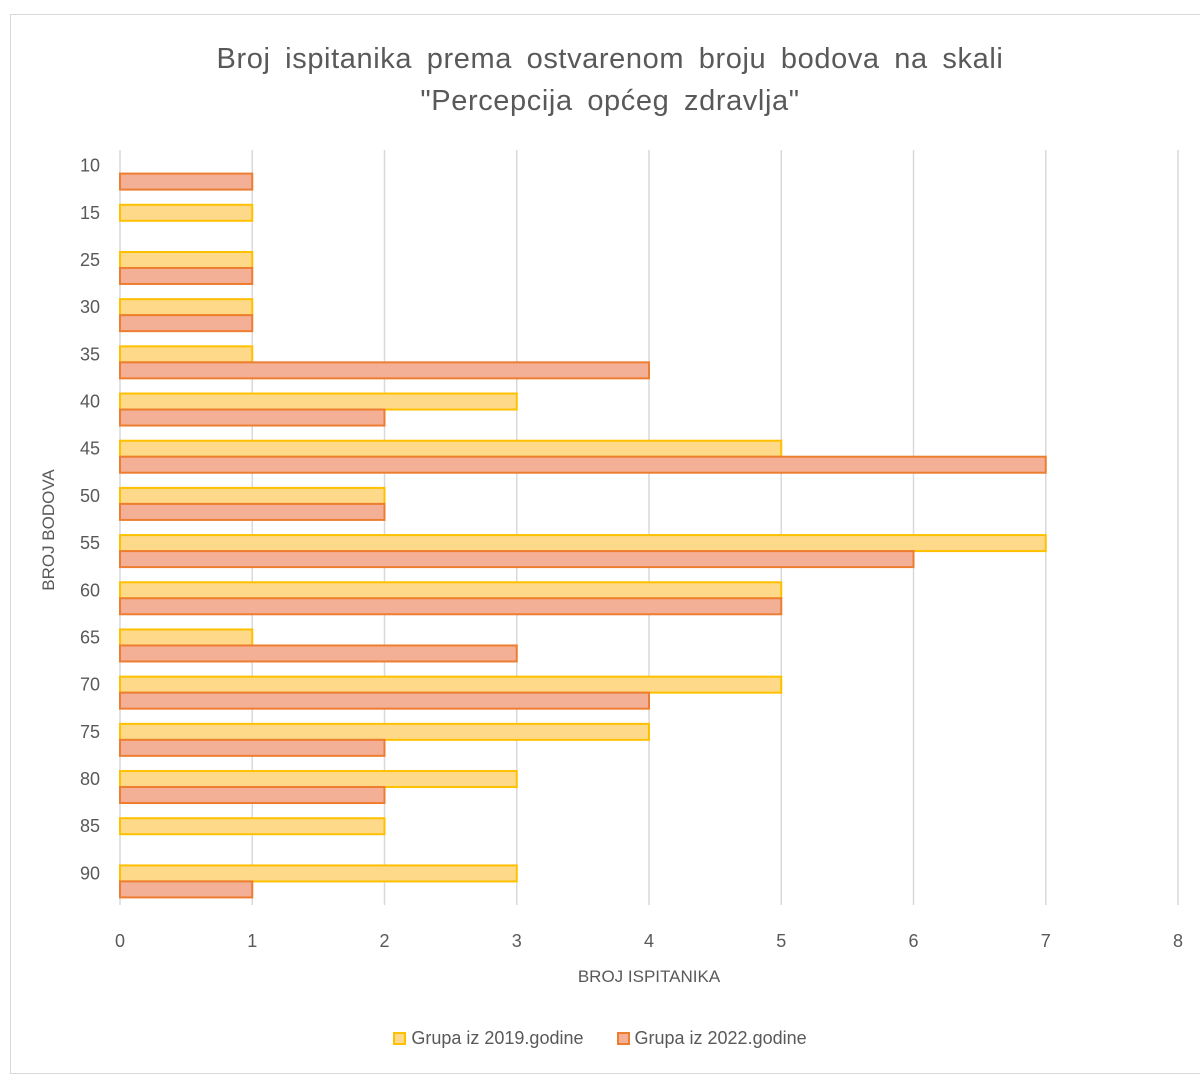 This screenshot has height=1074, width=1200. Describe the element at coordinates (649, 976) in the screenshot. I see `x-axis-label: BROJ ISPITANIKA` at that location.